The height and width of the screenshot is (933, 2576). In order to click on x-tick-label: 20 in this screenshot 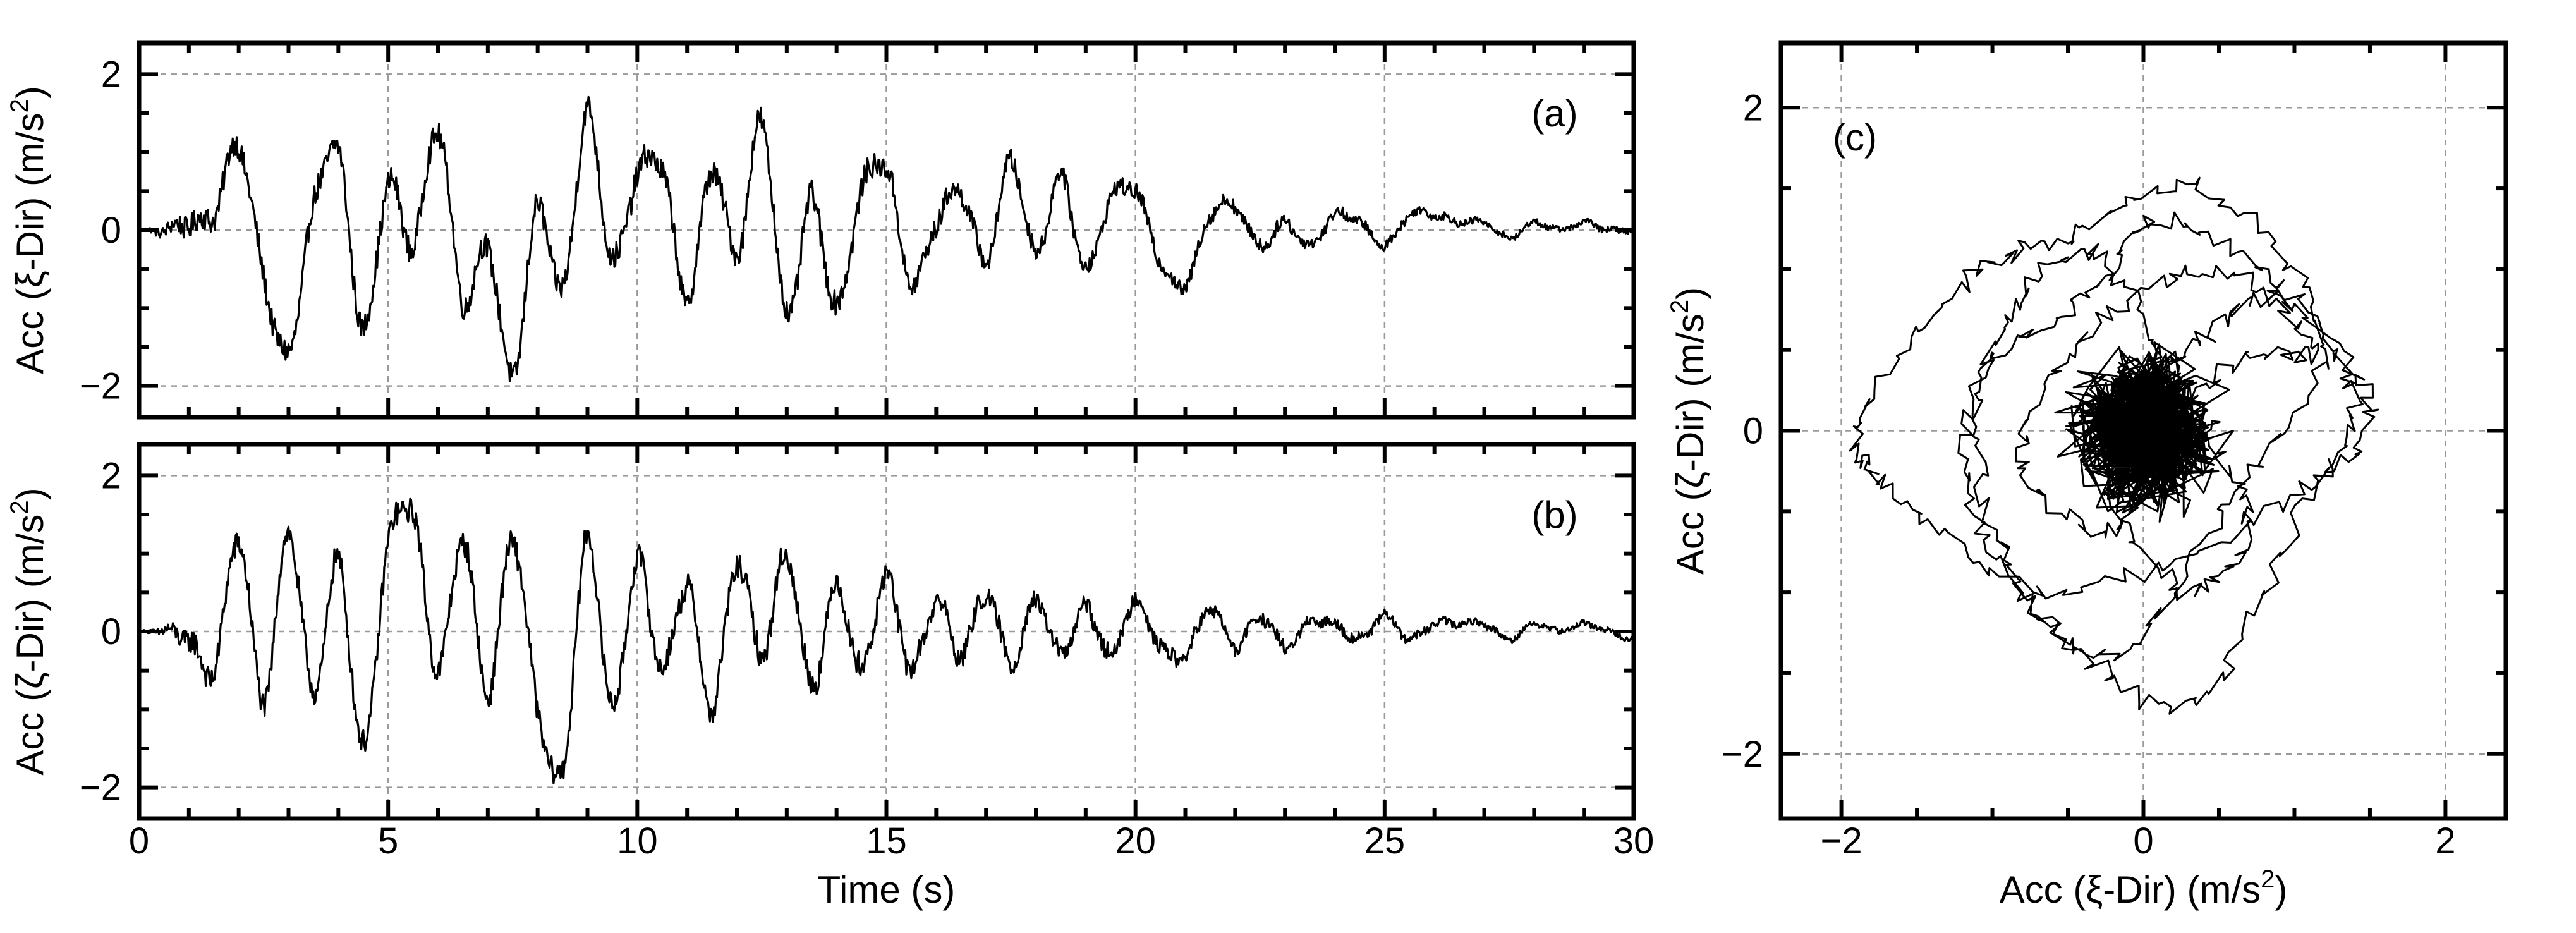, I will do `click(1135, 841)`.